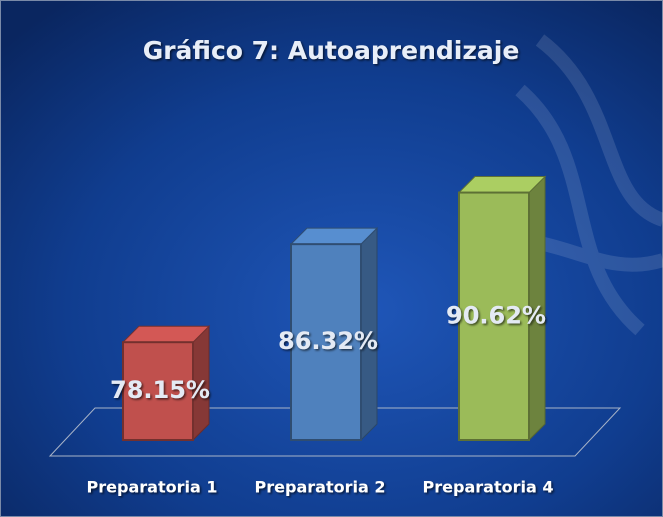 The width and height of the screenshot is (663, 517). I want to click on x-tick-label: Preparatoria 2, so click(320, 487).